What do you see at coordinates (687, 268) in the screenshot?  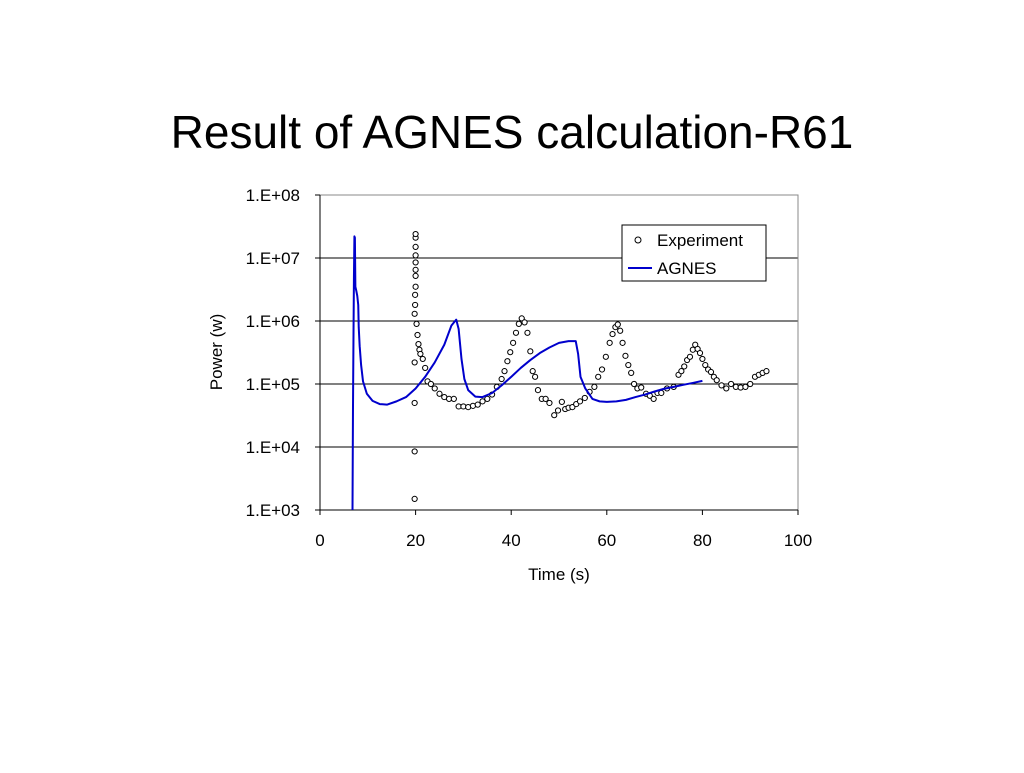 I see `legend-agnes-label: AGNES` at bounding box center [687, 268].